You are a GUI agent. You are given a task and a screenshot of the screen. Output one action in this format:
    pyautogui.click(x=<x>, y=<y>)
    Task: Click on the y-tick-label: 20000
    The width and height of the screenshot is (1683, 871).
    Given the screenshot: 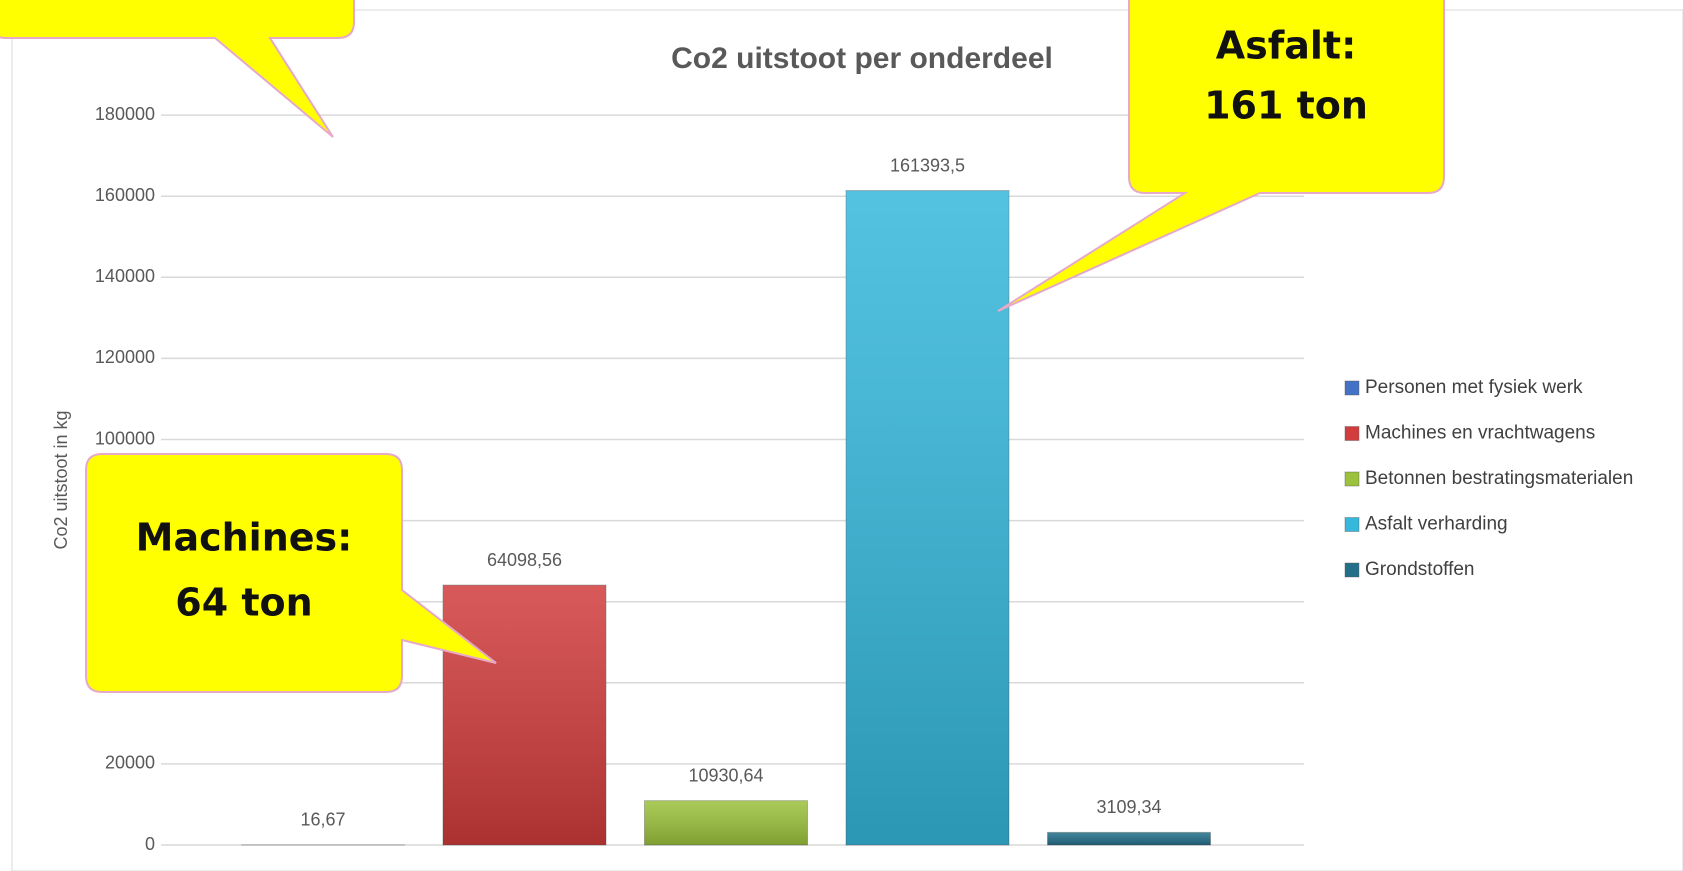 What is the action you would take?
    pyautogui.click(x=130, y=763)
    